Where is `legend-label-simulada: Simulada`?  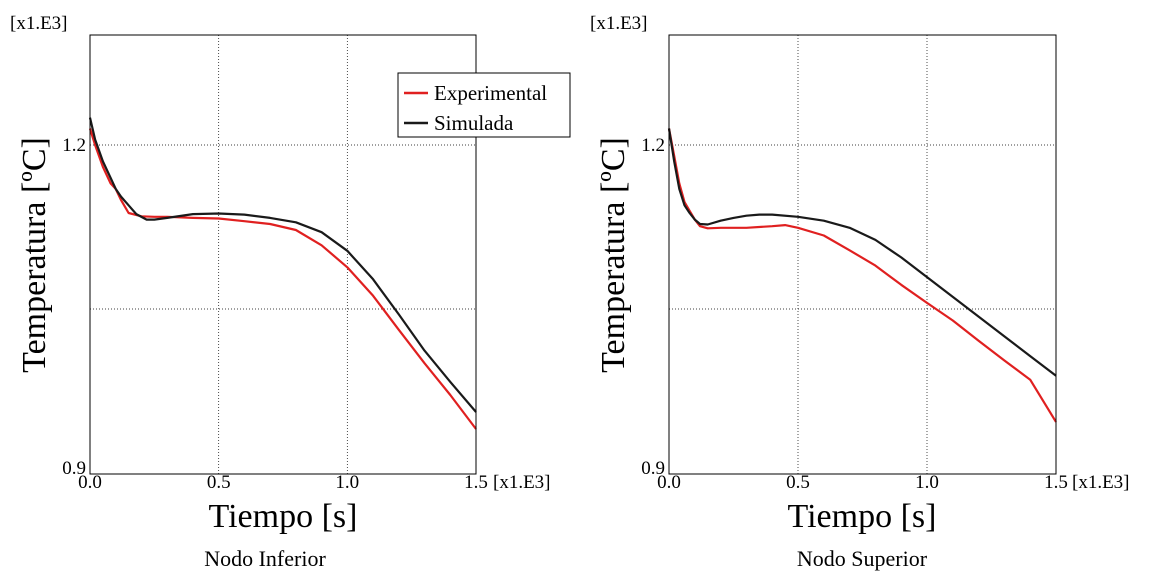 legend-label-simulada: Simulada is located at coordinates (474, 123).